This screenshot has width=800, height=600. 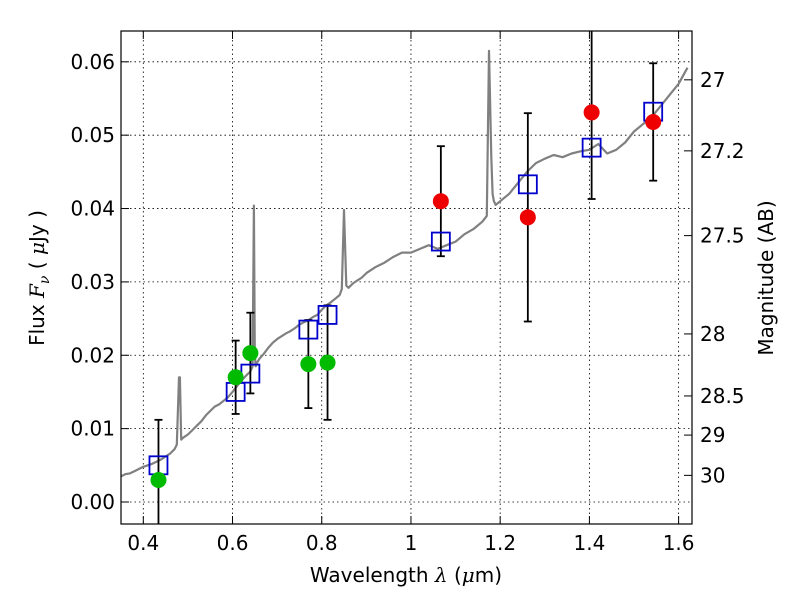 I want to click on y-tick-label: 0.05, so click(x=92, y=135).